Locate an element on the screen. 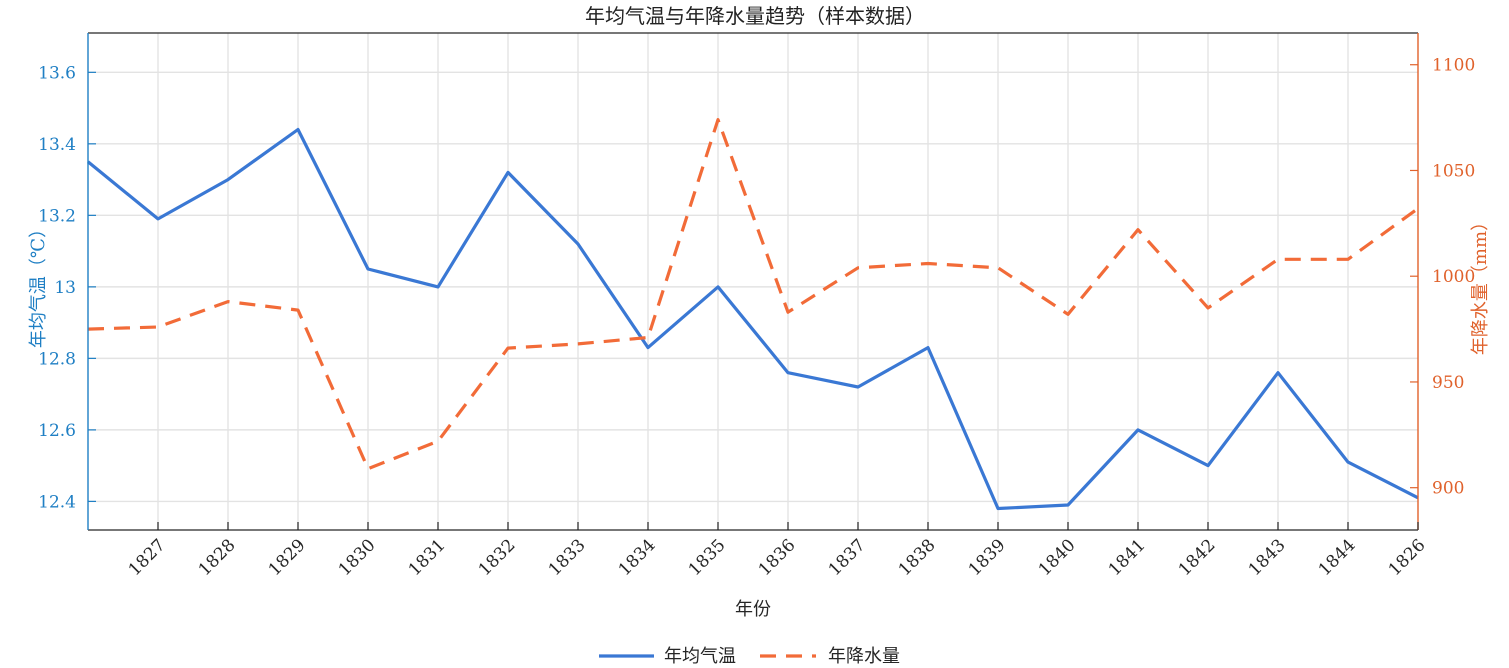  left-tick-label: 12.6 is located at coordinates (57, 431).